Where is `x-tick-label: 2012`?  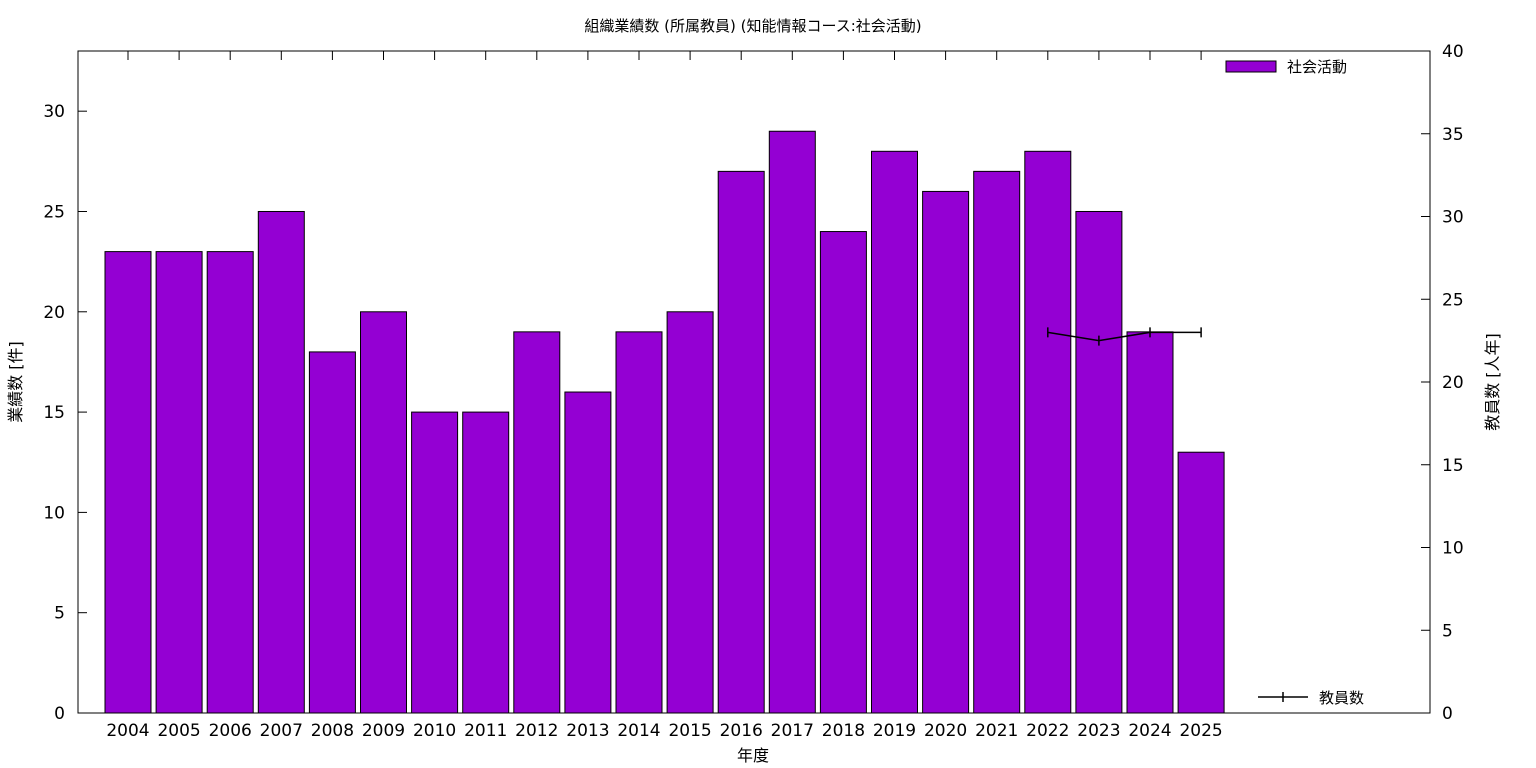
x-tick-label: 2012 is located at coordinates (536, 731).